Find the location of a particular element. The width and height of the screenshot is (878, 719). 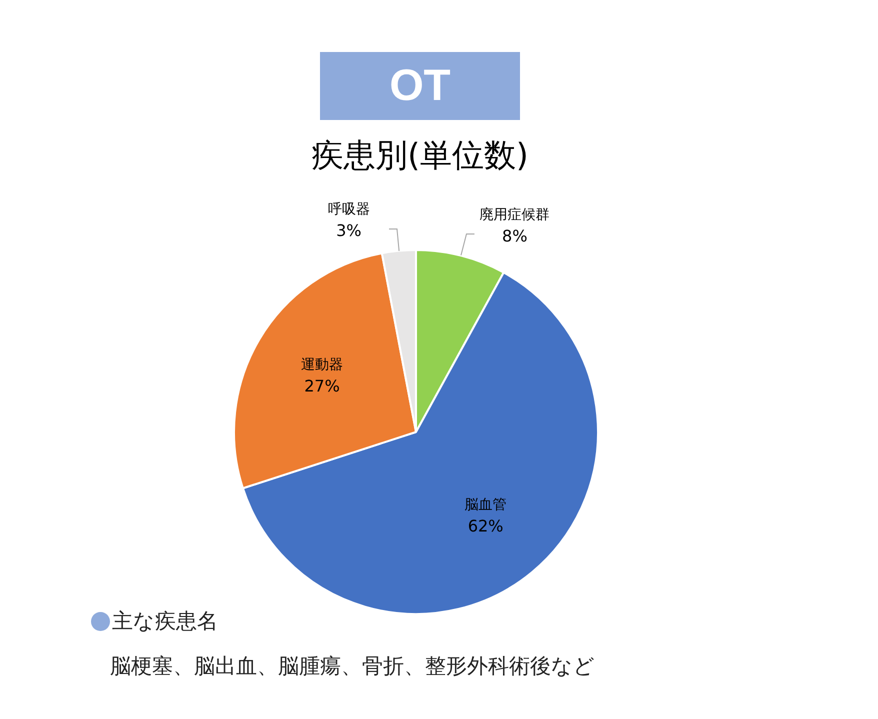

text: 脳梗塞、脳出血、脳腫瘍、骨折、整形外科術後など is located at coordinates (352, 666).